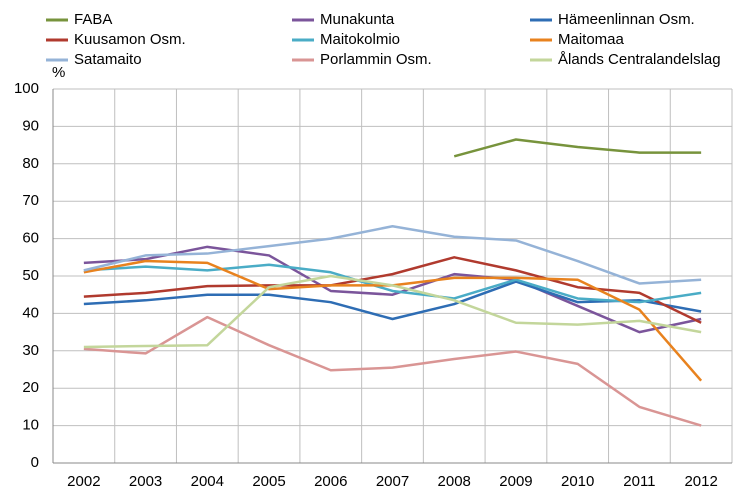 This screenshot has width=733, height=496. What do you see at coordinates (30, 425) in the screenshot?
I see `y-tick-label: 10` at bounding box center [30, 425].